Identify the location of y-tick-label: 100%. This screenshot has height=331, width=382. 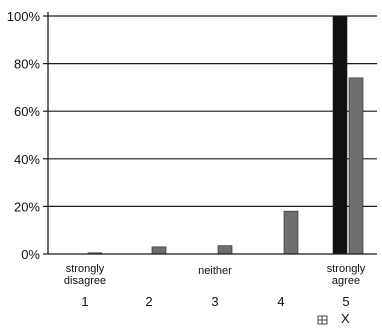
(24, 16).